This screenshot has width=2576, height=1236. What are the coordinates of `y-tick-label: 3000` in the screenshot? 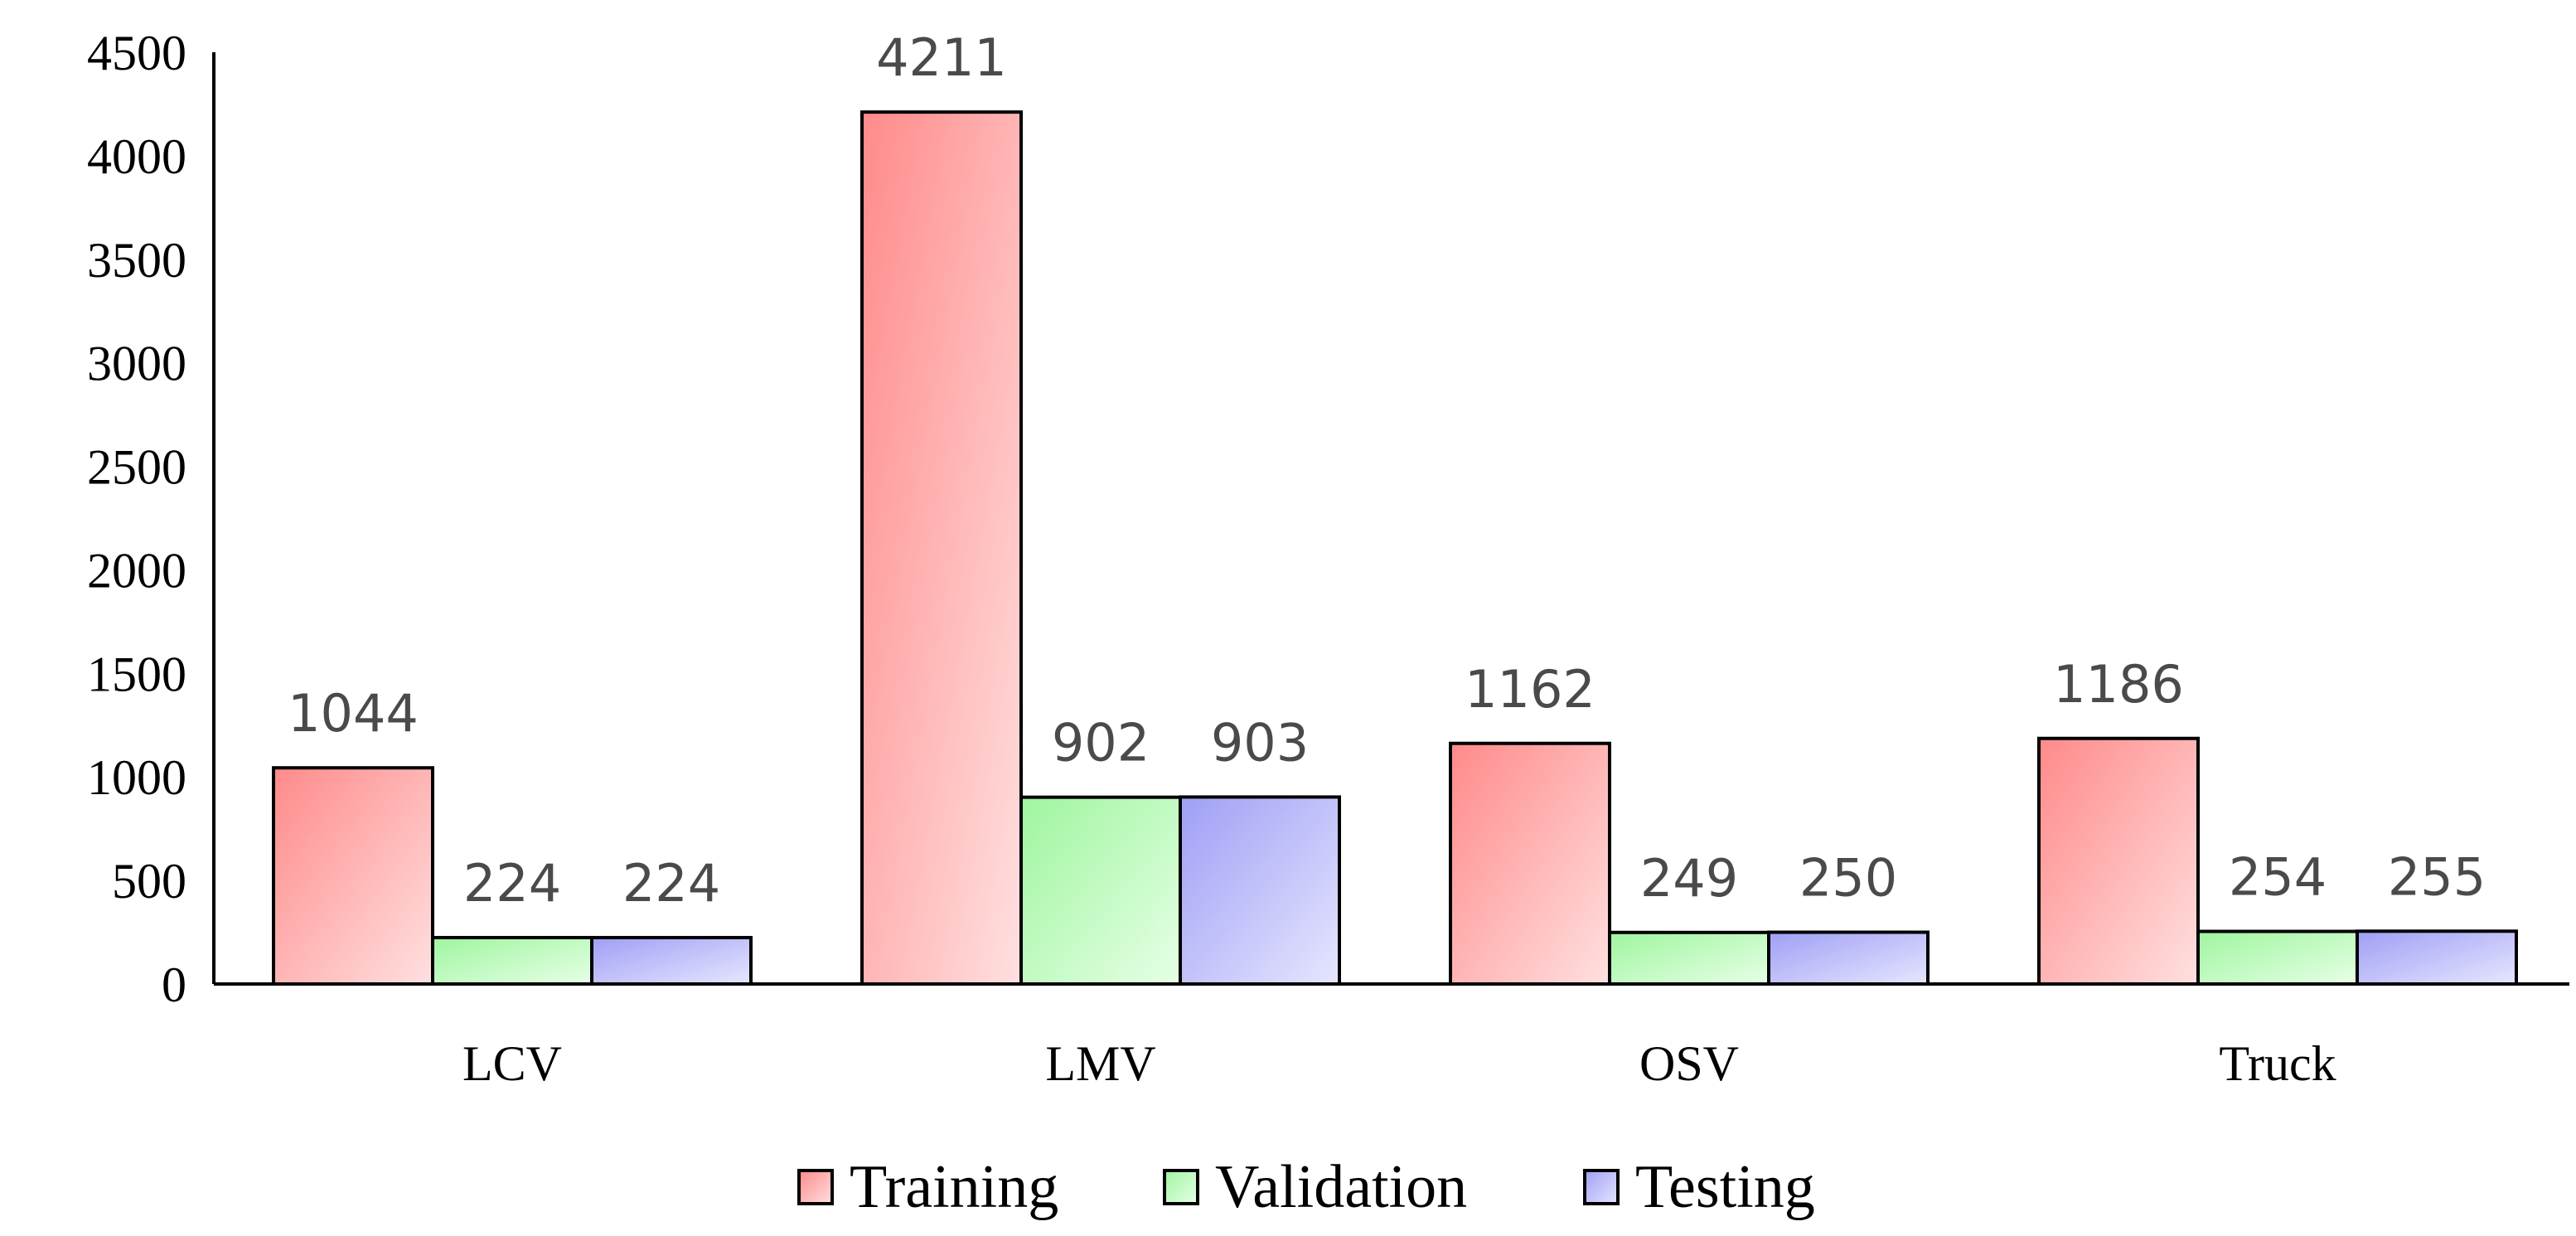 It's located at (136, 364).